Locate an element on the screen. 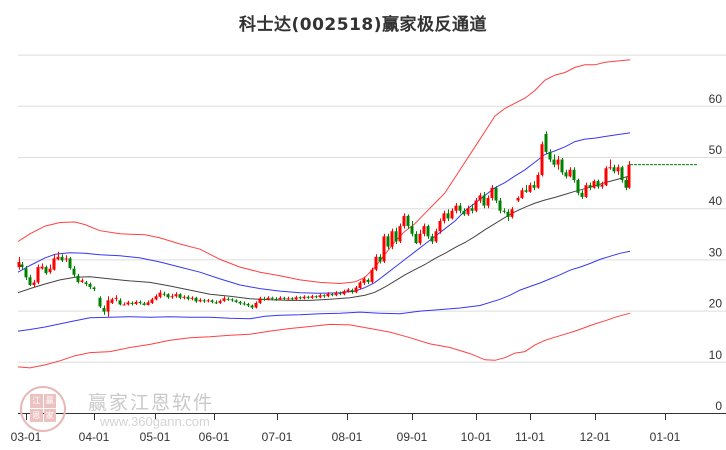 The image size is (726, 450). x-tick-label: 10-01 is located at coordinates (476, 437).